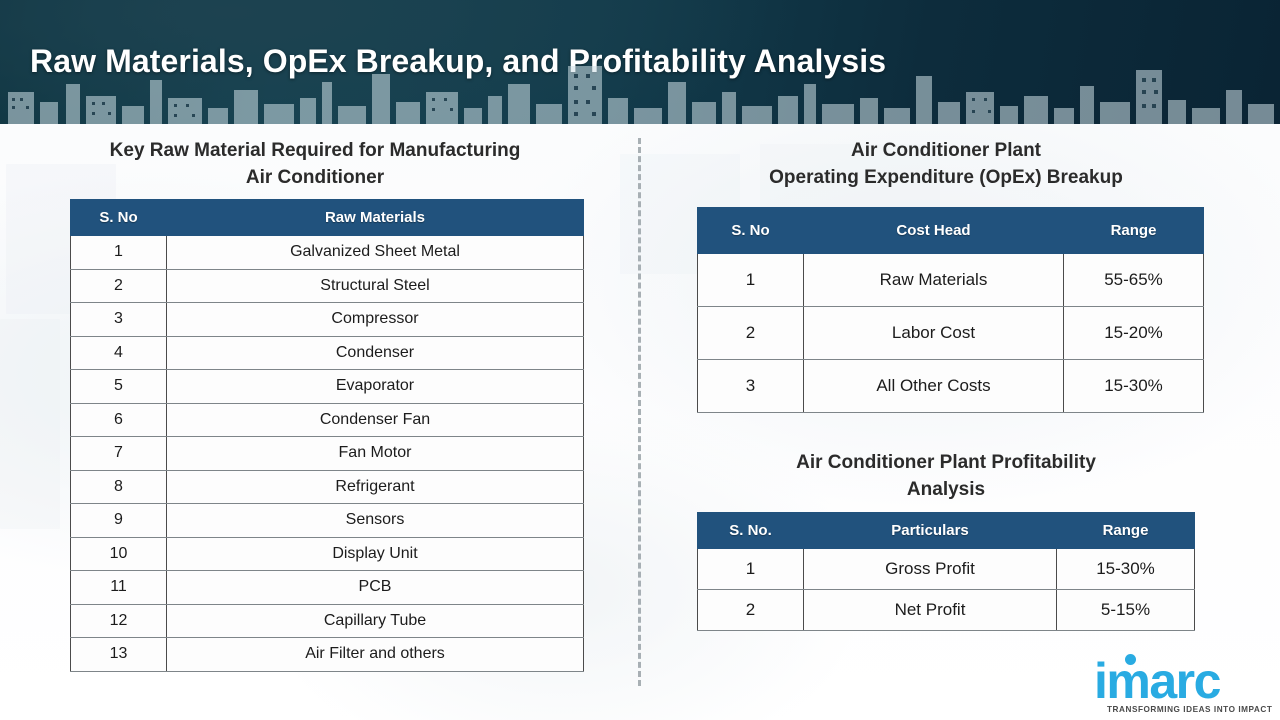  Describe the element at coordinates (118, 553) in the screenshot. I see `cell-s-no: 10` at that location.